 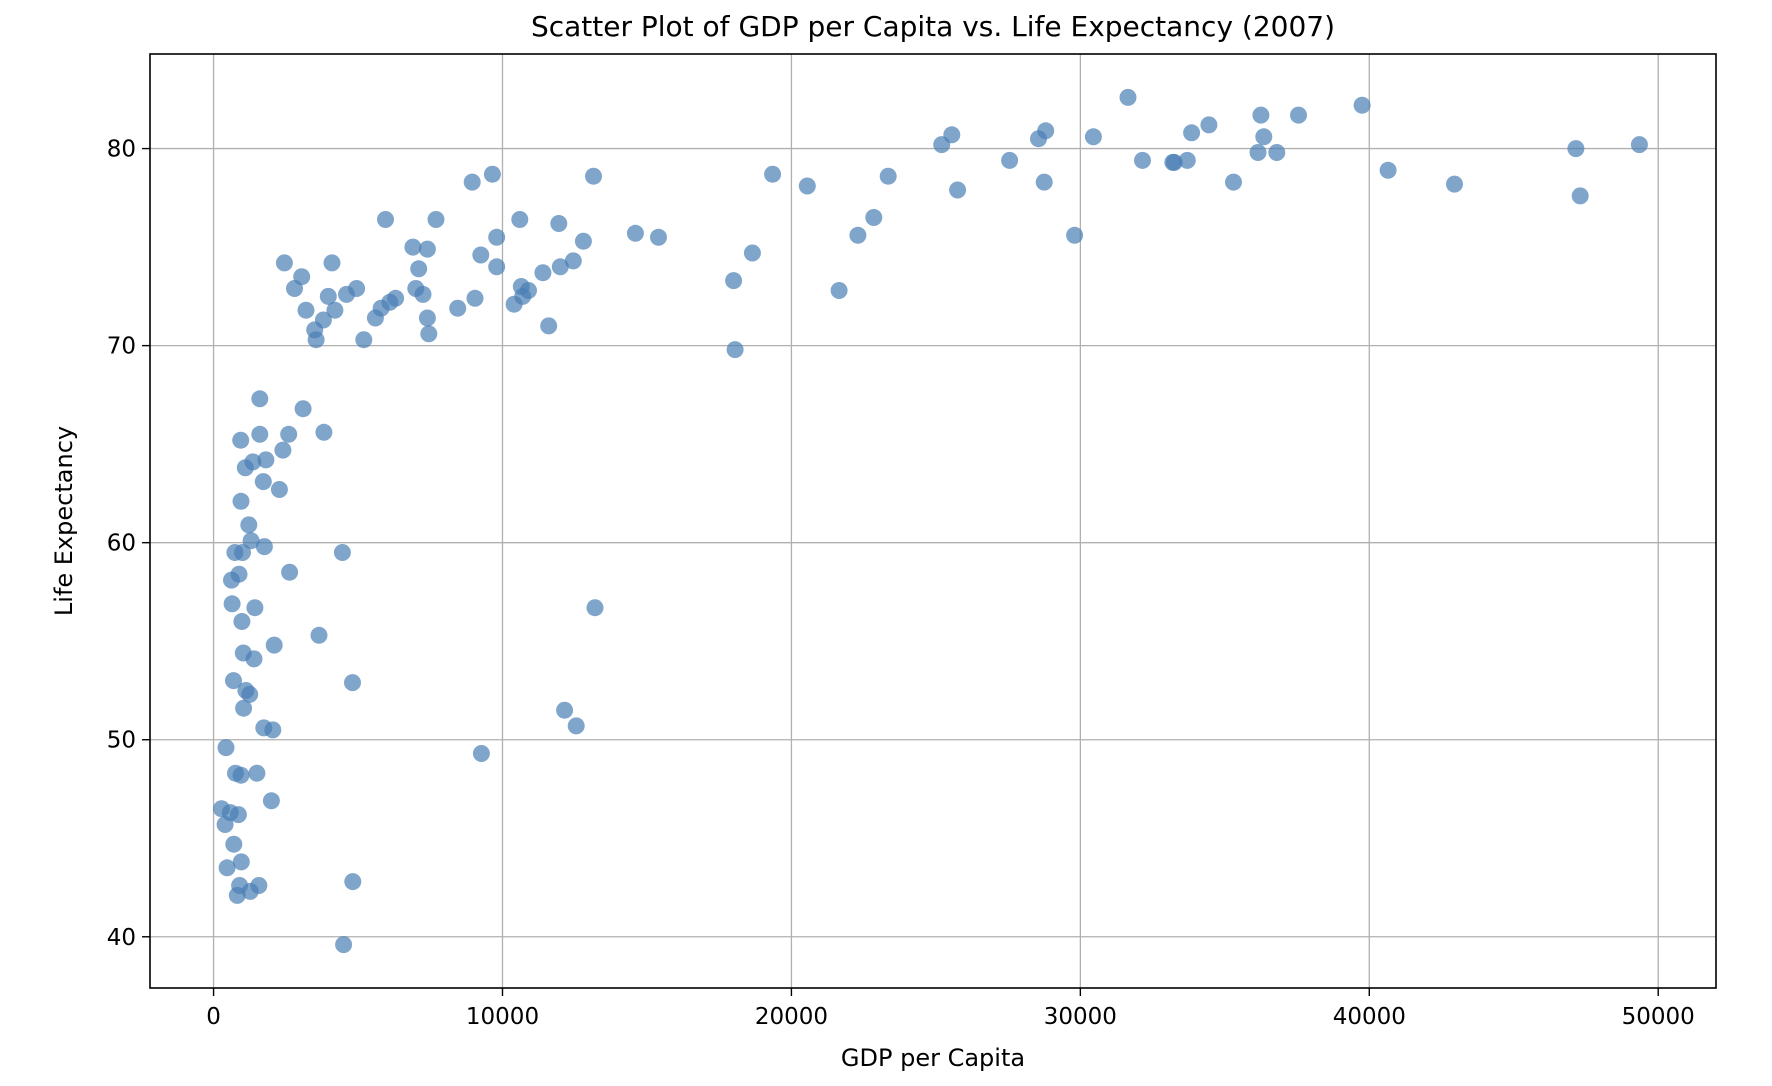 I want to click on x-tick-label: 50000, so click(x=1658, y=1017).